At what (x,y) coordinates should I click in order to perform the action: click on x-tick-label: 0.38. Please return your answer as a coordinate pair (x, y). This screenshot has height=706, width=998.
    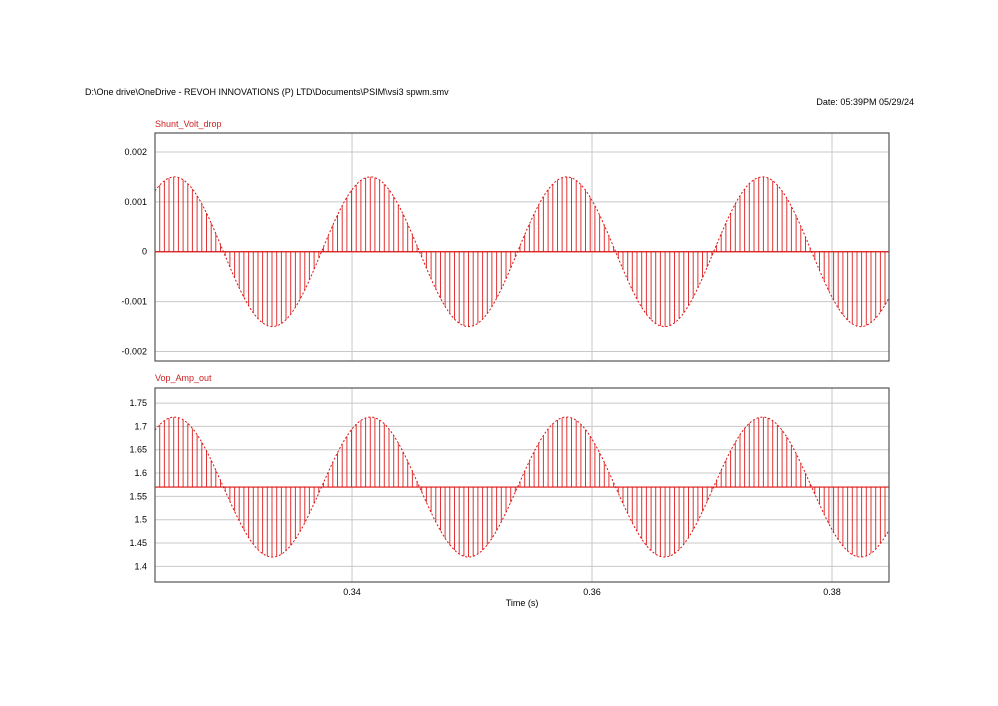
    Looking at the image, I should click on (832, 592).